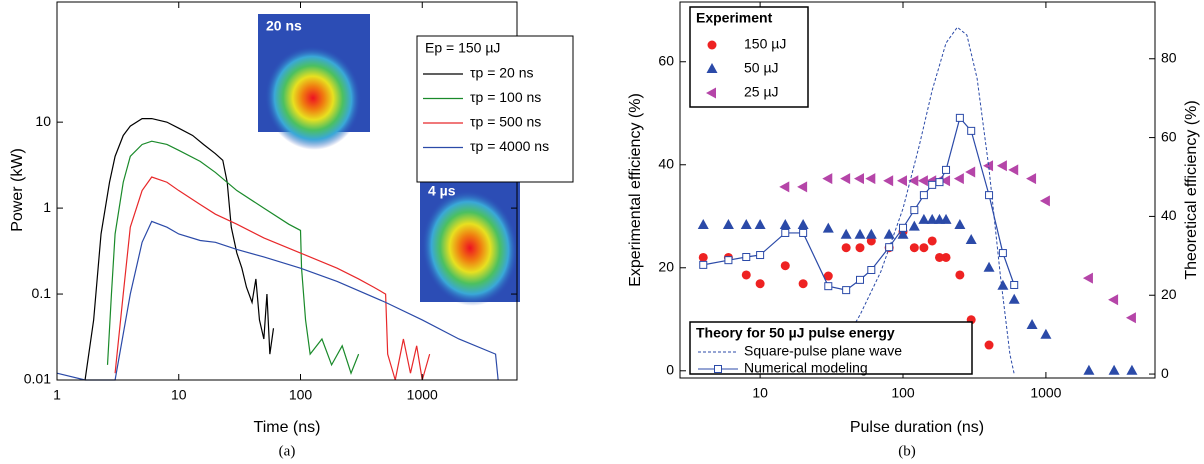  I want to click on y-tick-label: 20, so click(666, 266).